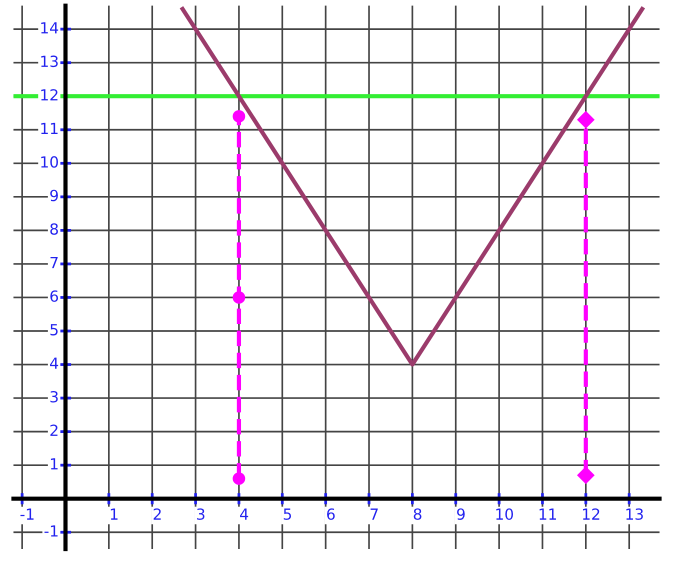  I want to click on y-tick-label: -1, so click(51, 530).